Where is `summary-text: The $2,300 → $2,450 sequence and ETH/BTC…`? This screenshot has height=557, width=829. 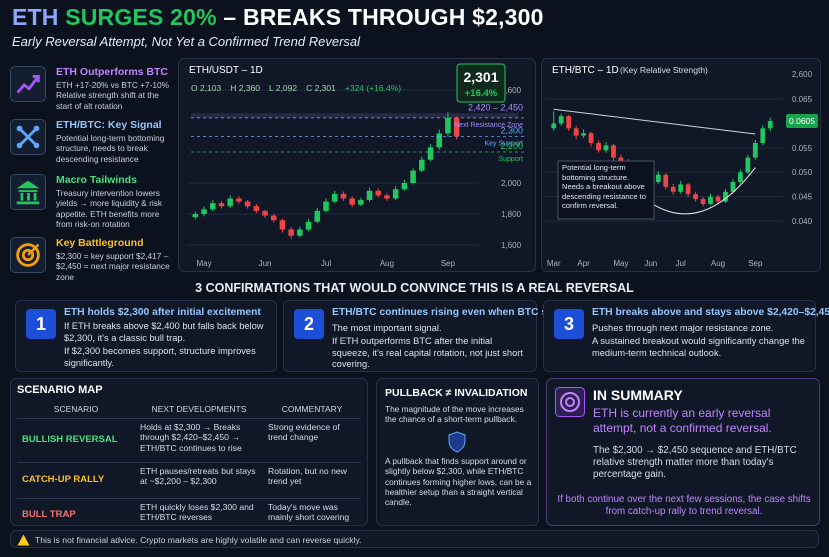
summary-text: The $2,300 → $2,450 sequence and ETH/BTC… is located at coordinates (695, 462).